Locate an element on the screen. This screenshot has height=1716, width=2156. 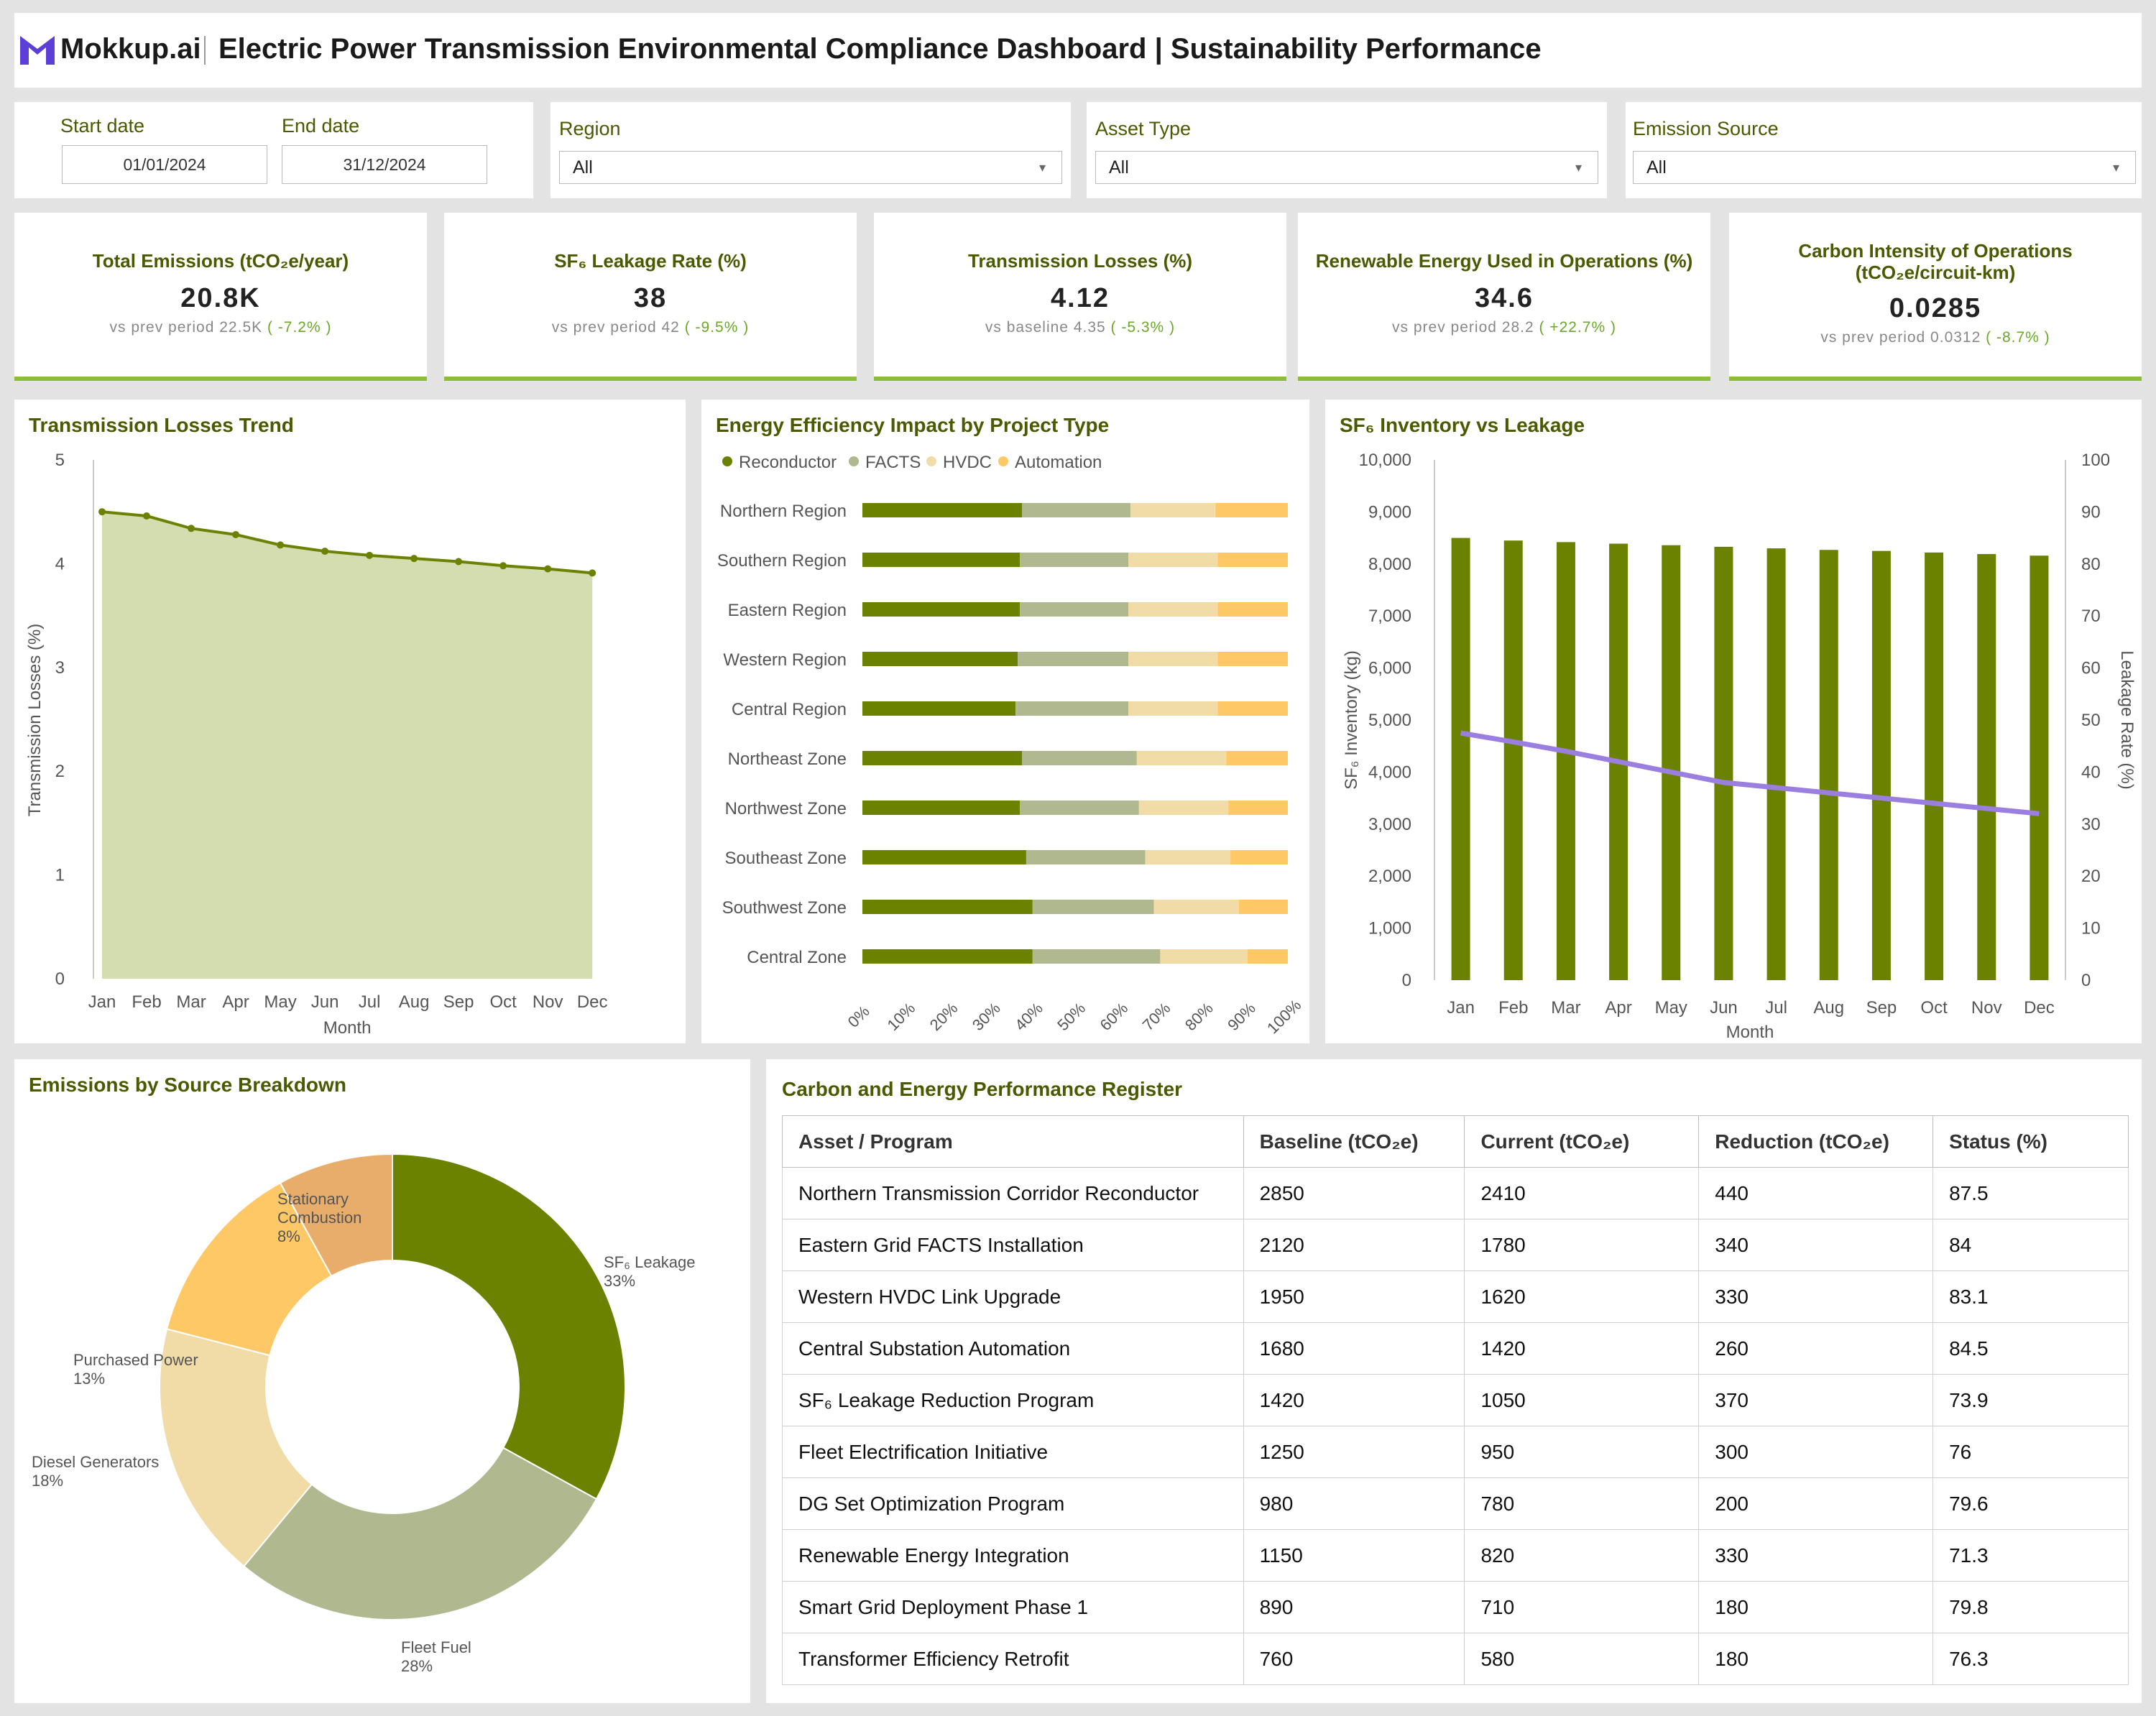
emission-source-select: All ▾ is located at coordinates (1885, 167).